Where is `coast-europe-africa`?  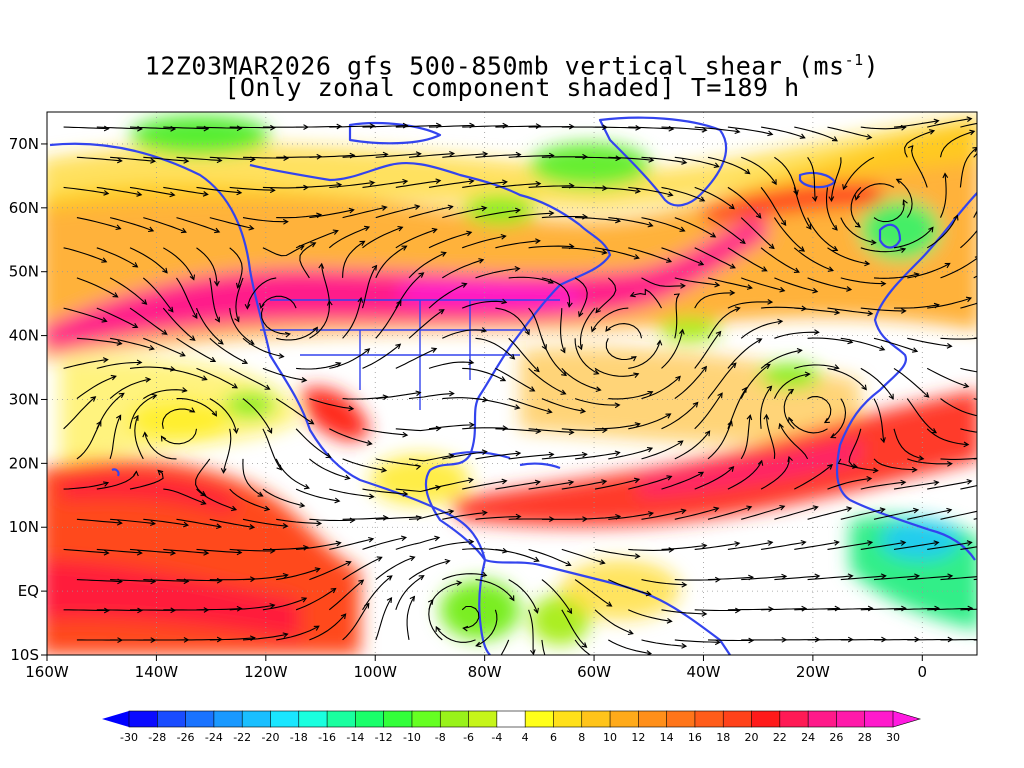
coast-europe-africa is located at coordinates (906, 376).